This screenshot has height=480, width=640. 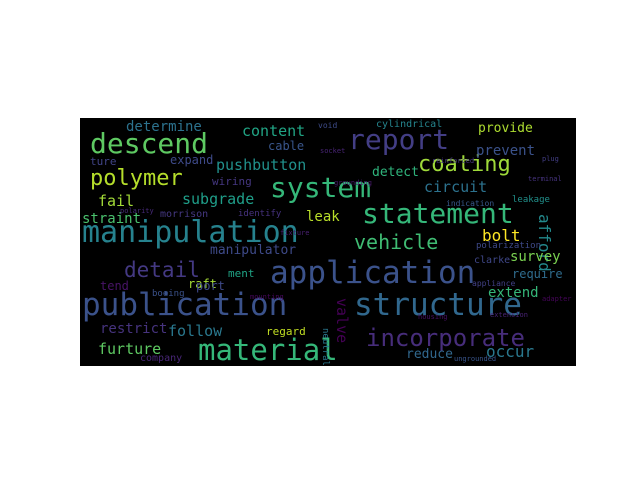 What do you see at coordinates (202, 284) in the screenshot?
I see `word-cloud-word: raft` at bounding box center [202, 284].